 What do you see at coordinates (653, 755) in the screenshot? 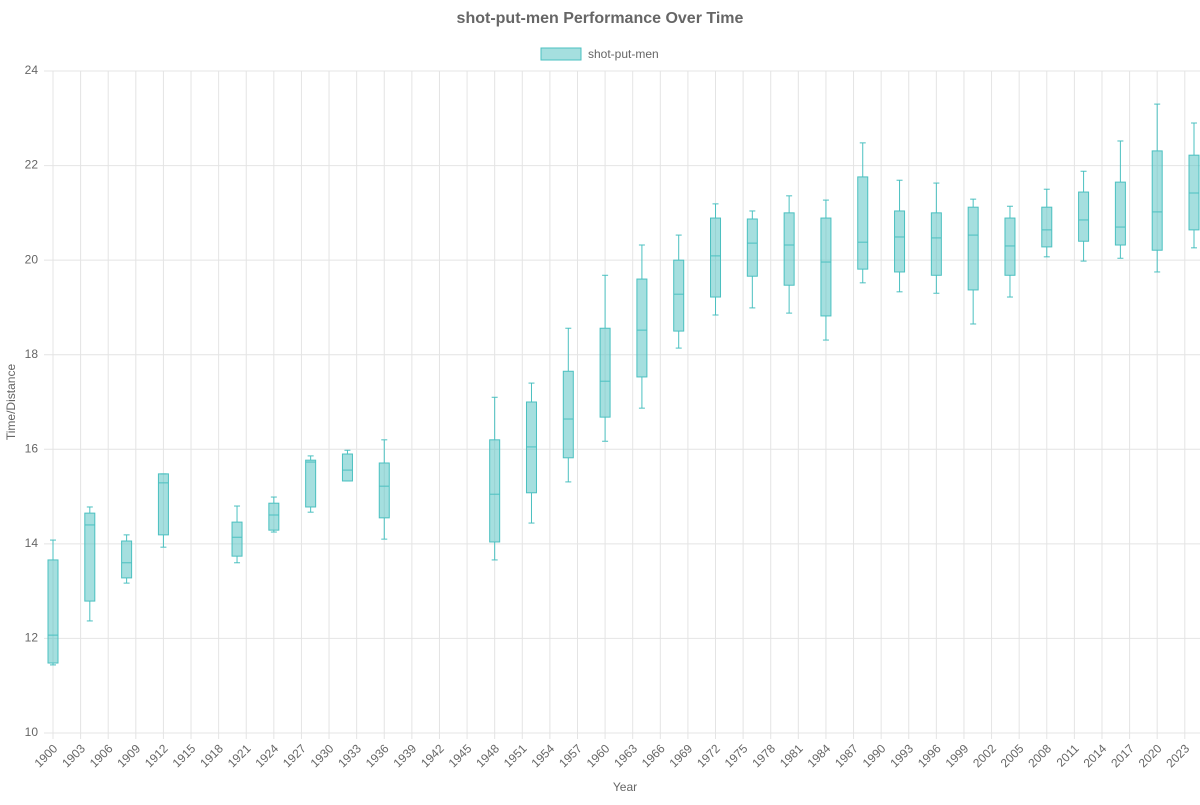
I see `x-tick-label: 1966` at bounding box center [653, 755].